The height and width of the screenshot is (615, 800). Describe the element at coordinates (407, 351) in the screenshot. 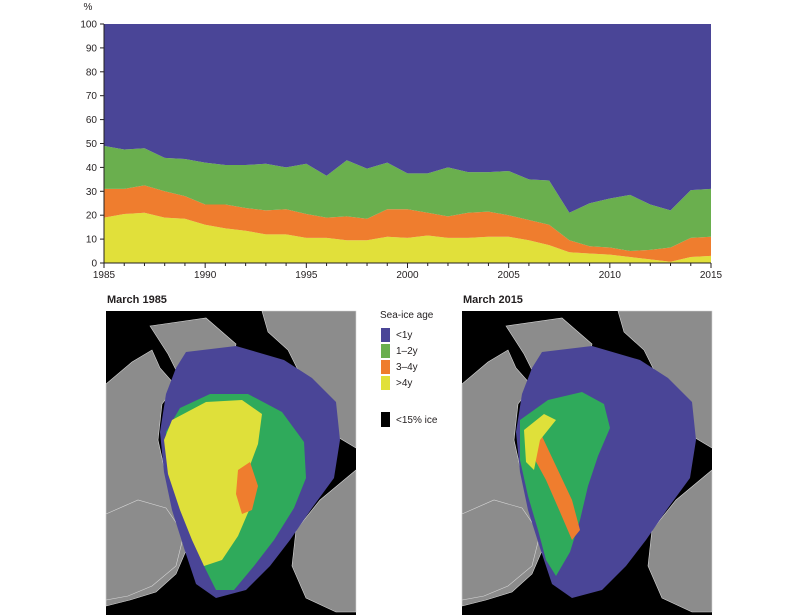

I see `legend-label: 1–2y` at that location.